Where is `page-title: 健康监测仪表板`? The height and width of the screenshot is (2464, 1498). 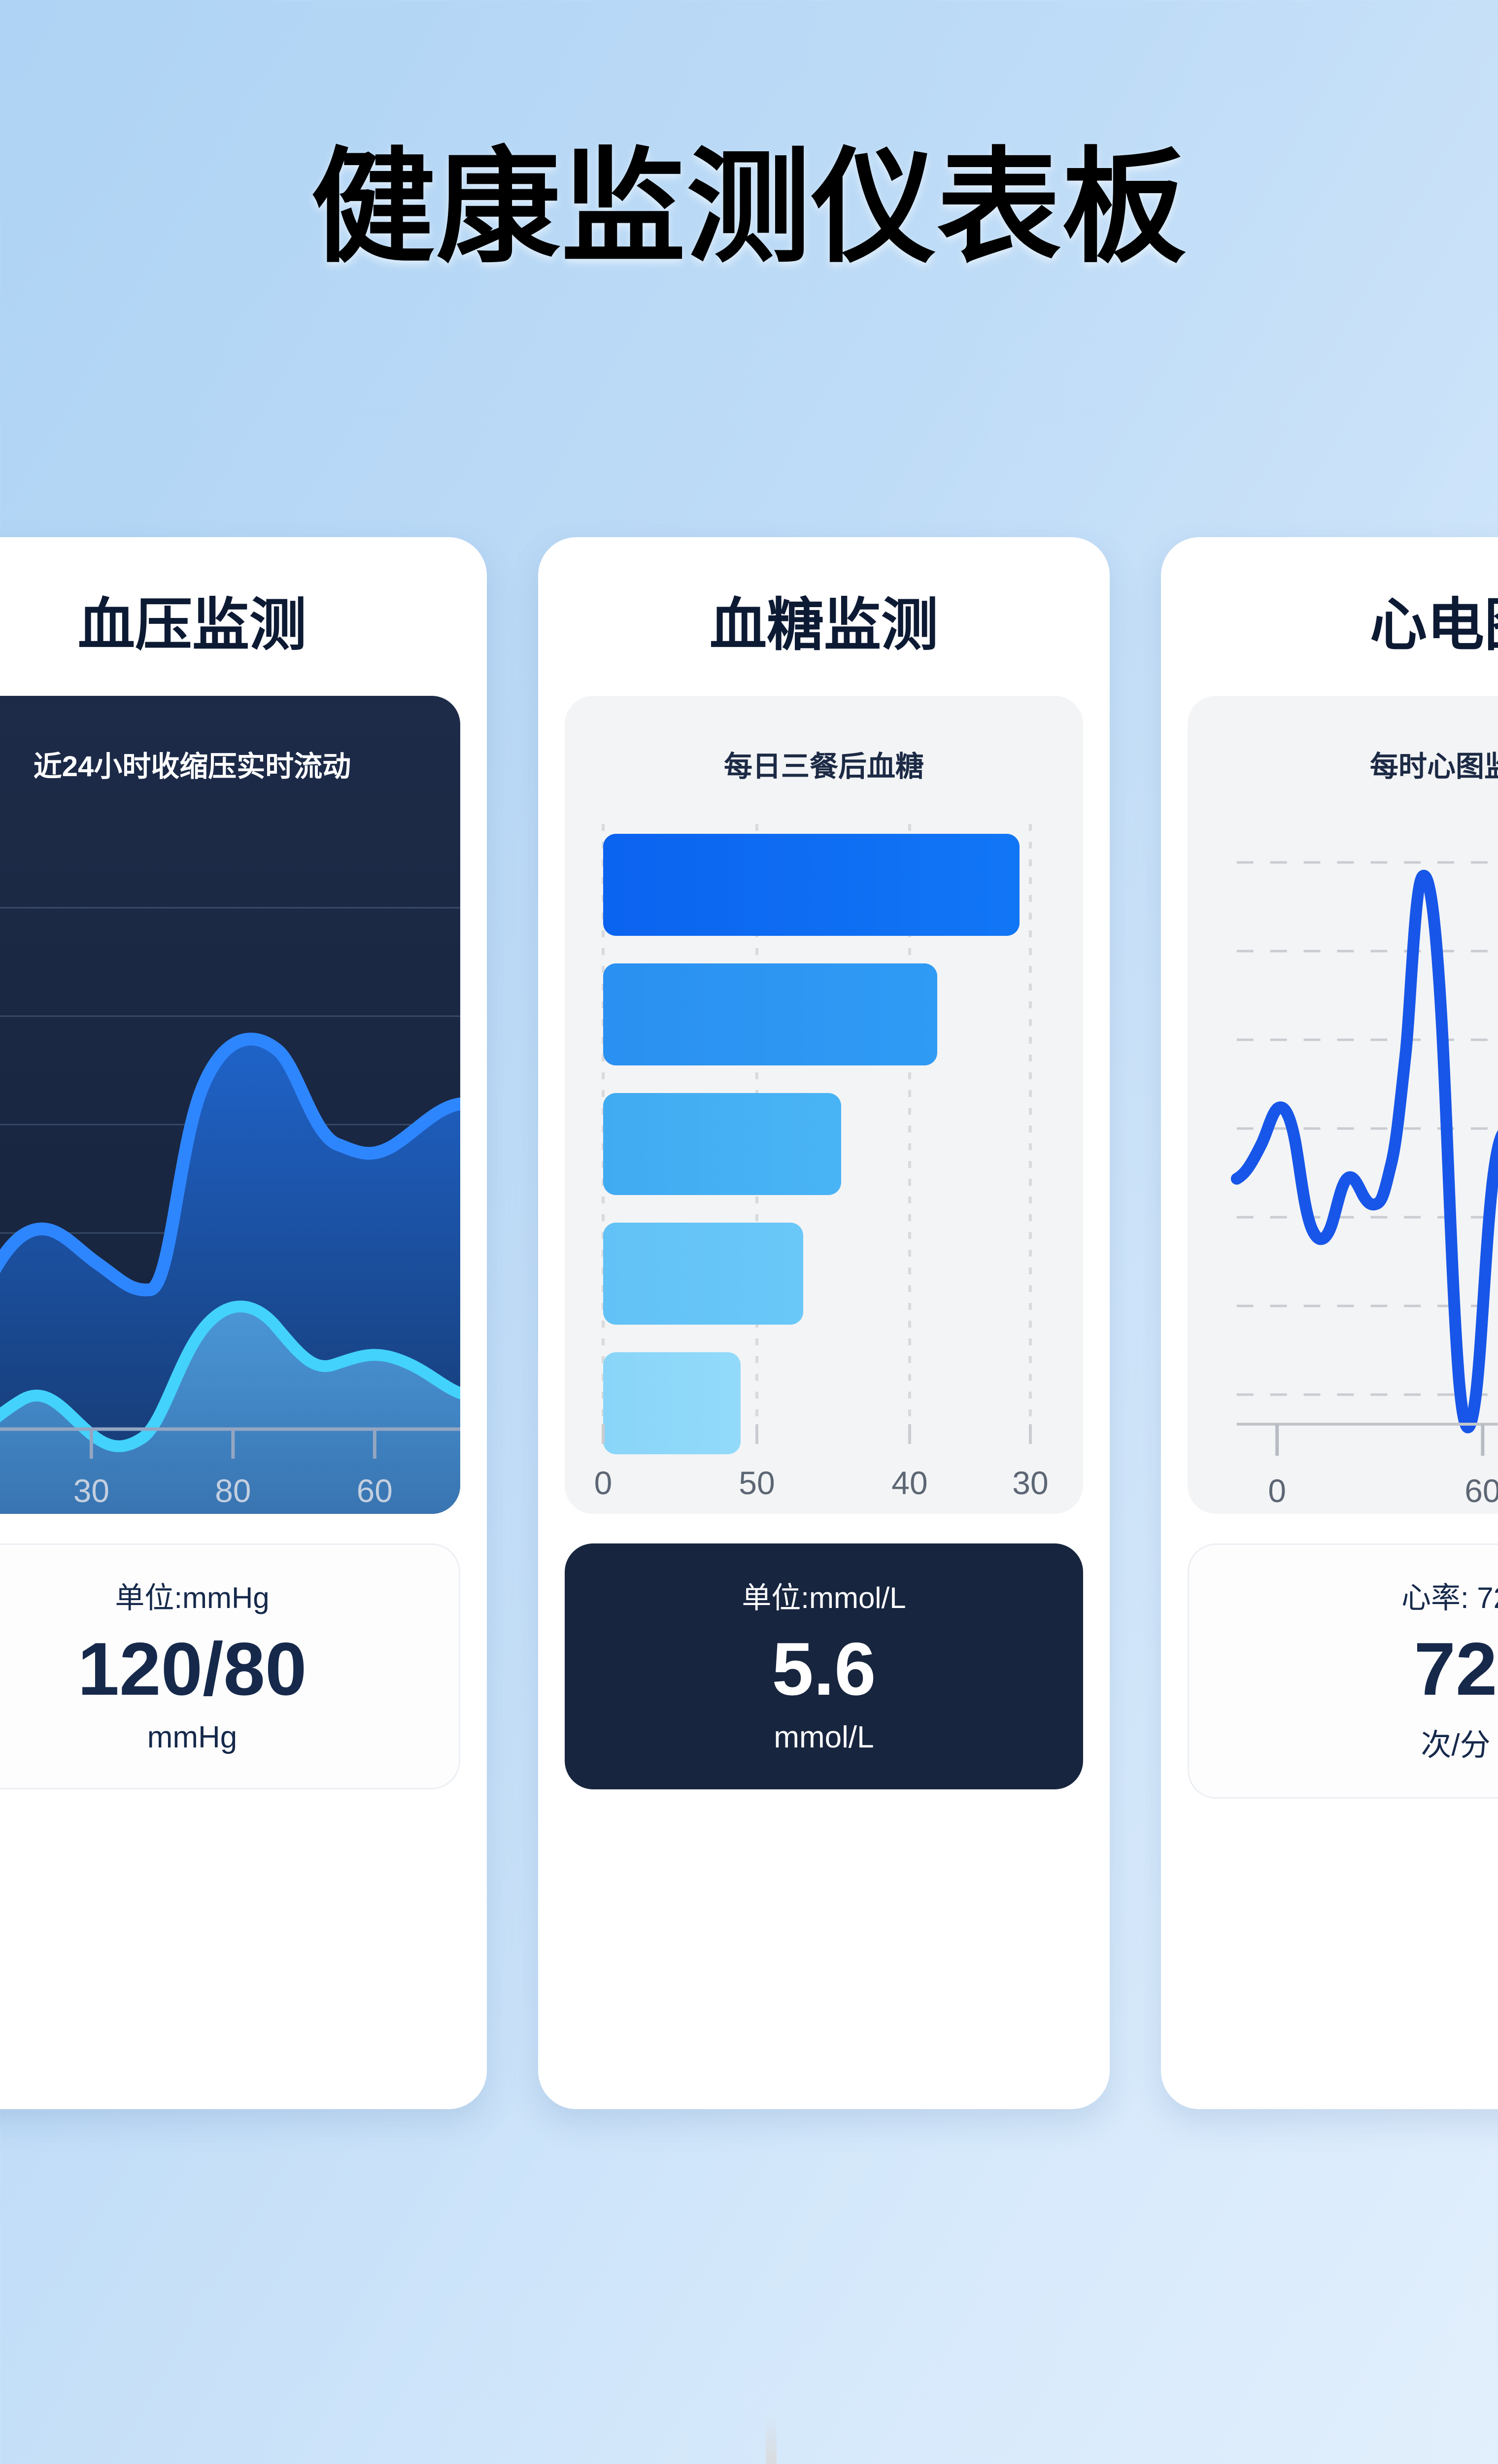
page-title: 健康监测仪表板 is located at coordinates (748, 207).